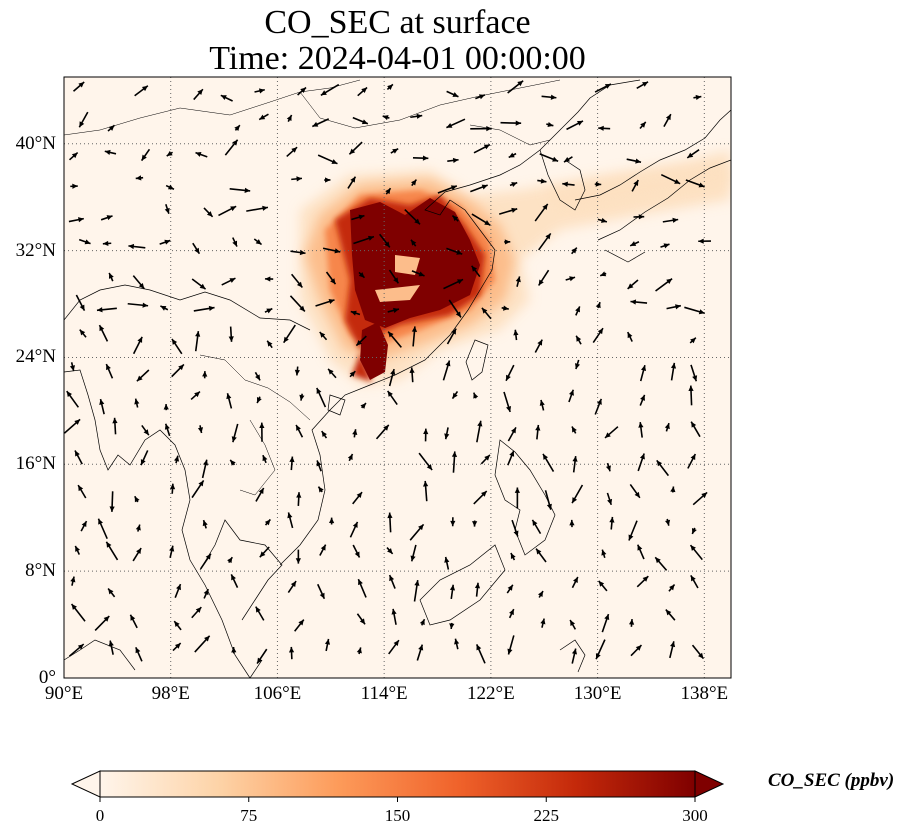 The width and height of the screenshot is (916, 836). Describe the element at coordinates (64, 693) in the screenshot. I see `longitude-tick-label: 90°E` at that location.